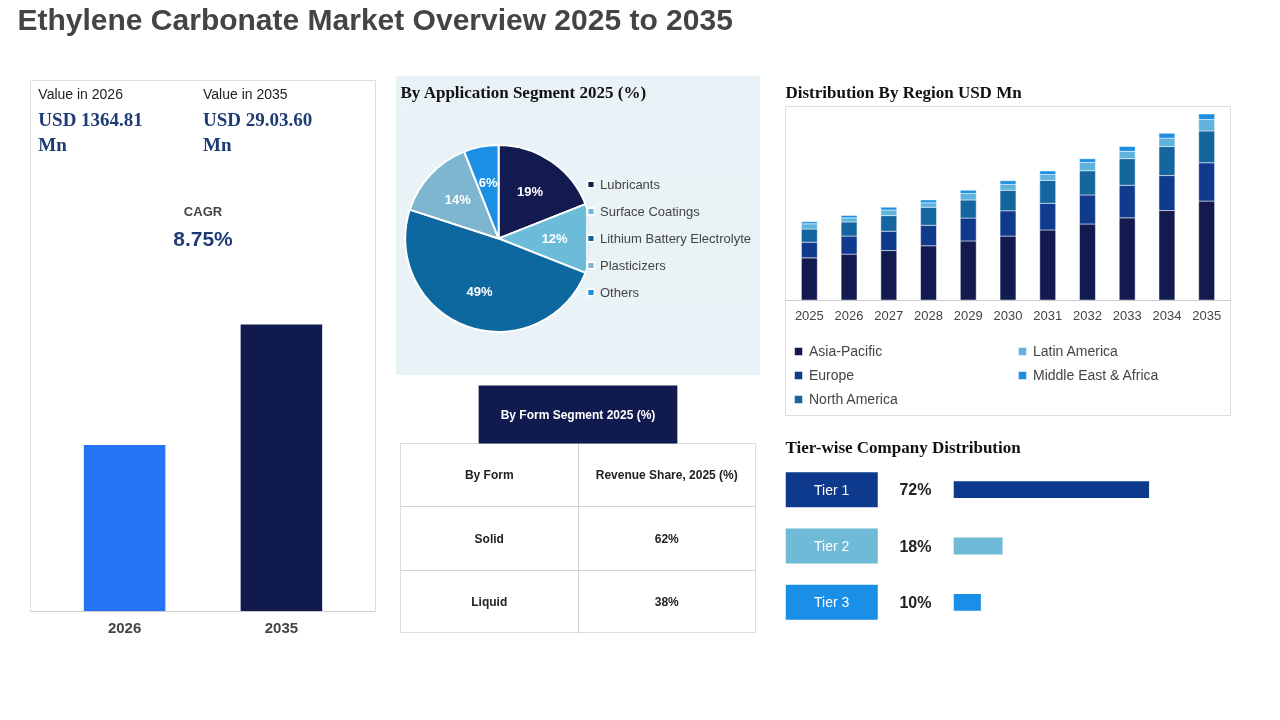 The image size is (1280, 720). Describe the element at coordinates (1008, 316) in the screenshot. I see `x-tick-label: 2030` at that location.